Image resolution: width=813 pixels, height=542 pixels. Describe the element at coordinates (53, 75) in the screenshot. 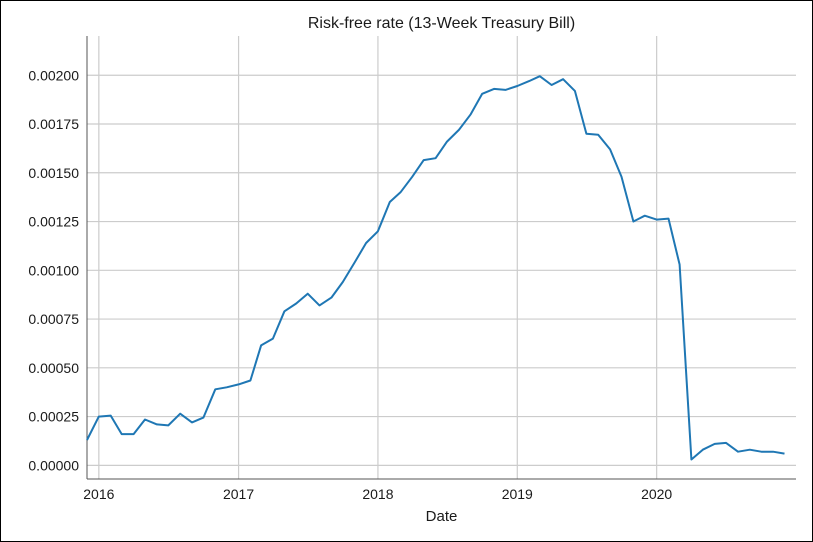

I see `y-tick-label: 0.00200` at that location.